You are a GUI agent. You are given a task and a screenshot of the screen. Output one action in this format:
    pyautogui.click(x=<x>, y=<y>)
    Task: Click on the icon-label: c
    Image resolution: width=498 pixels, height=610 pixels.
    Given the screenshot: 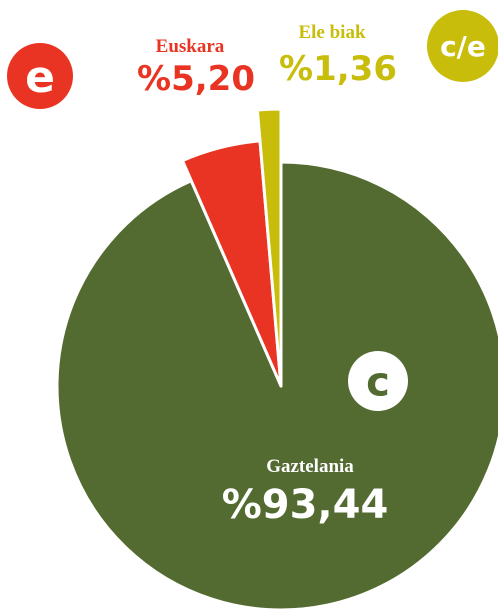 What is the action you would take?
    pyautogui.click(x=378, y=382)
    